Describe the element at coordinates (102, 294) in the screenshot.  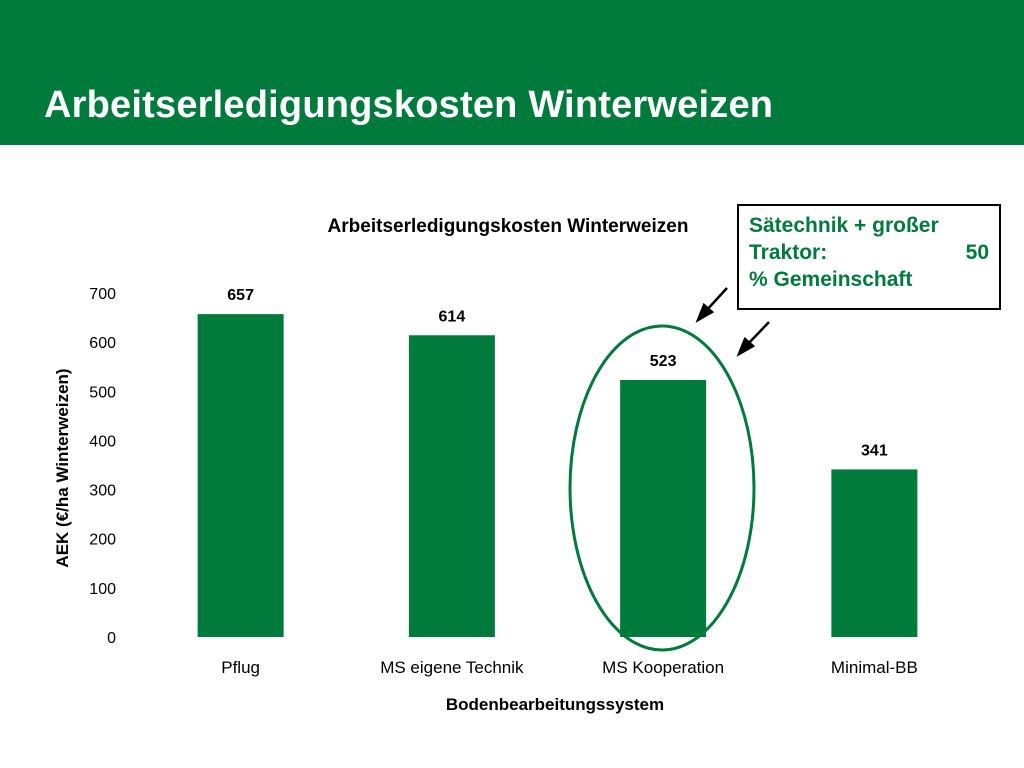
I see `y-tick-label: 700` at that location.